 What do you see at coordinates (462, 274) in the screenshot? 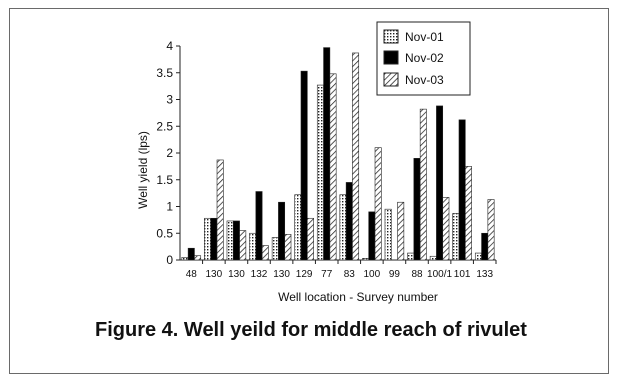
I see `x-tick-label: 101` at bounding box center [462, 274].